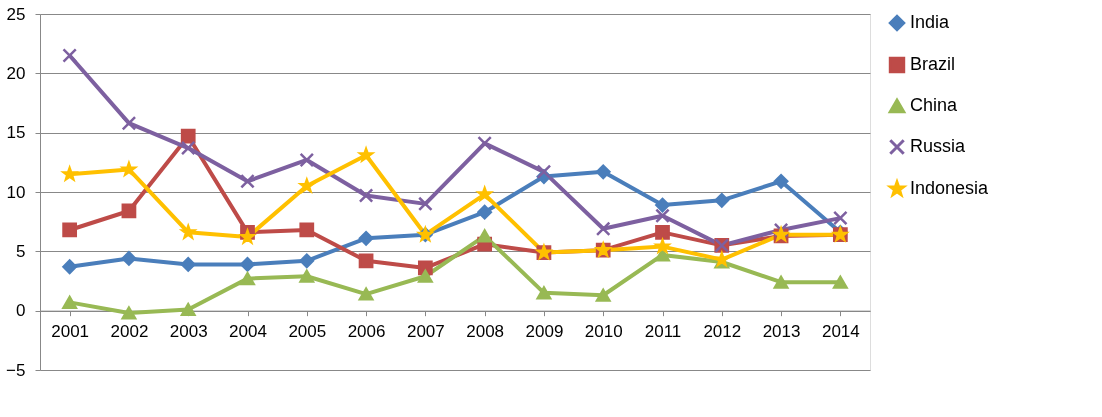  I want to click on legend-label: Russia, so click(938, 146).